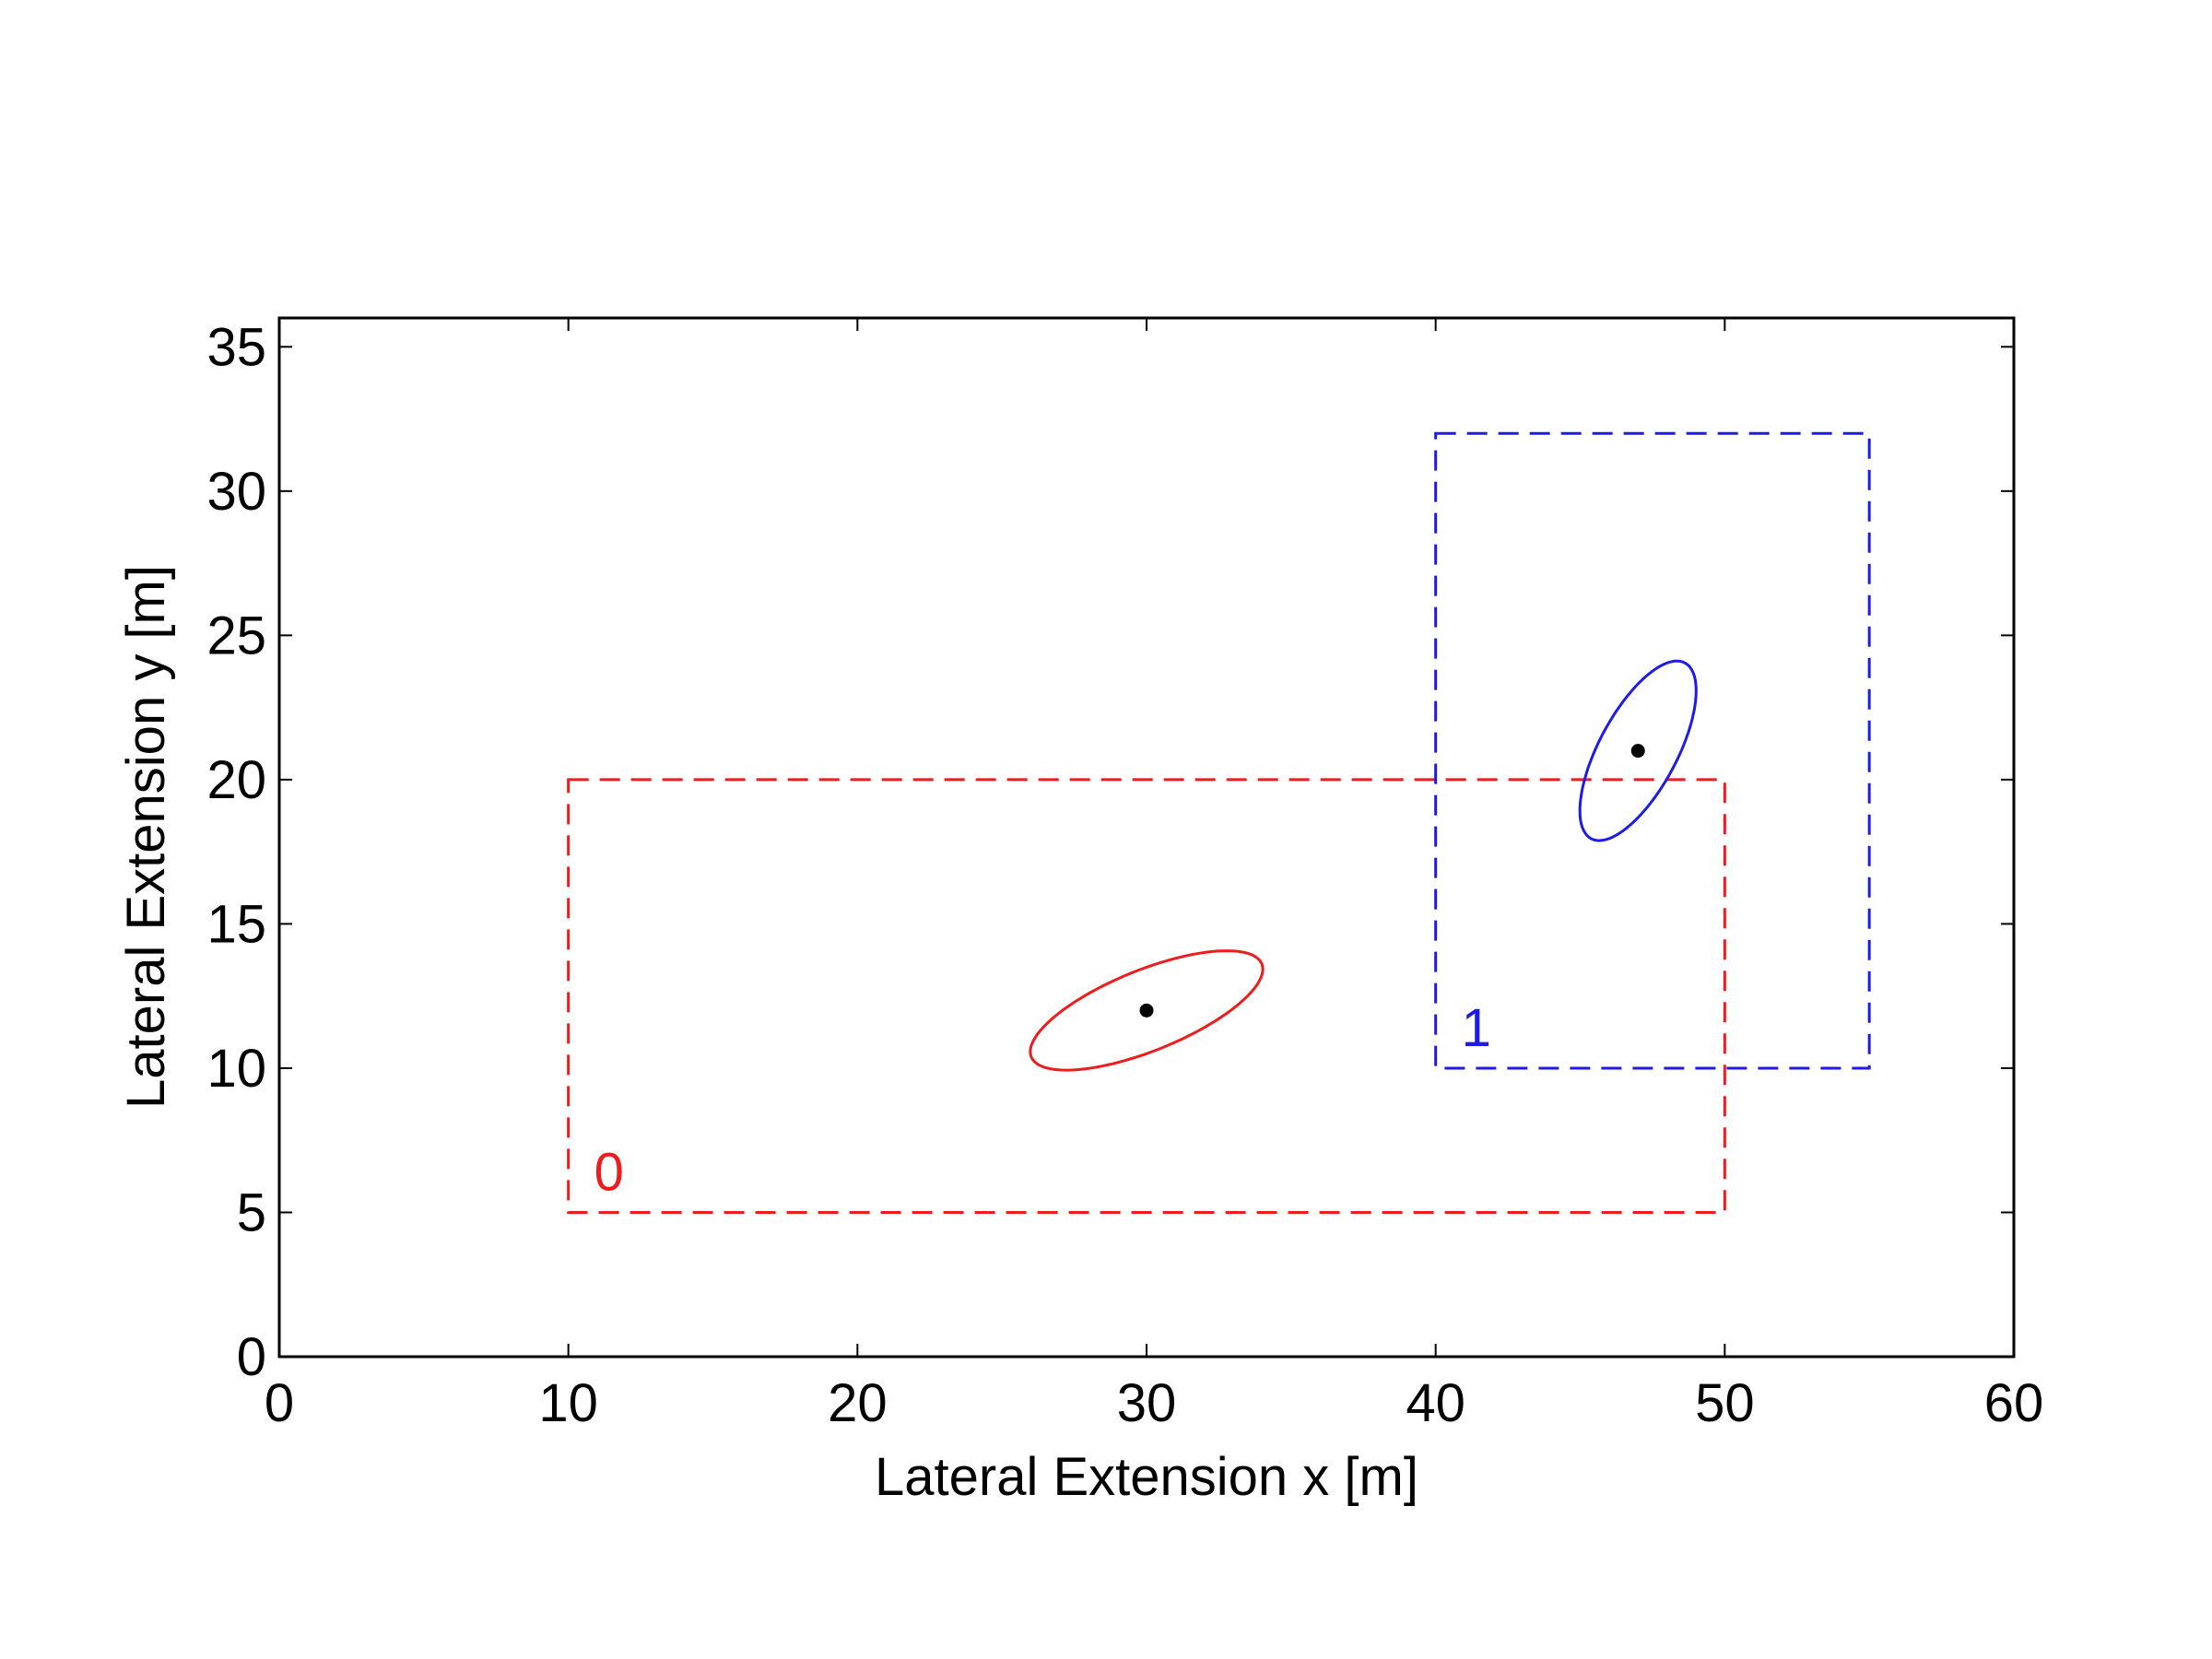  What do you see at coordinates (1392, 881) in the screenshot?
I see `points-layer` at bounding box center [1392, 881].